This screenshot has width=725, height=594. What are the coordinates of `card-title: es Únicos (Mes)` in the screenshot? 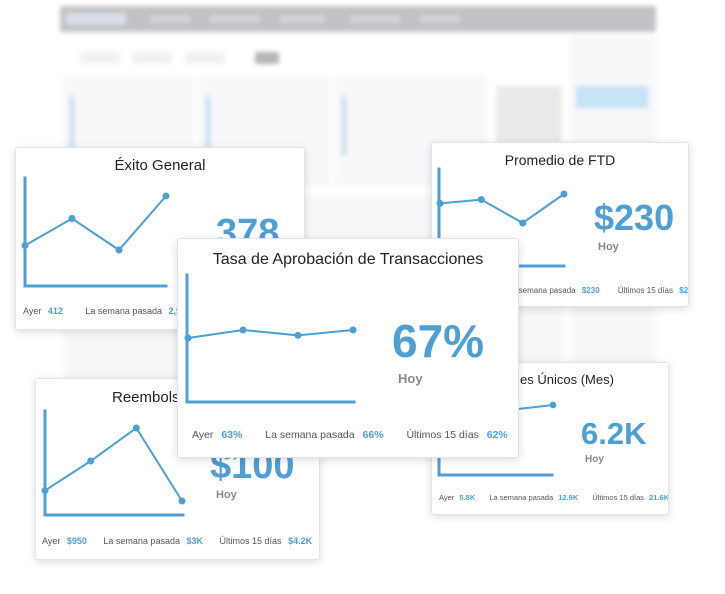 It's located at (567, 379).